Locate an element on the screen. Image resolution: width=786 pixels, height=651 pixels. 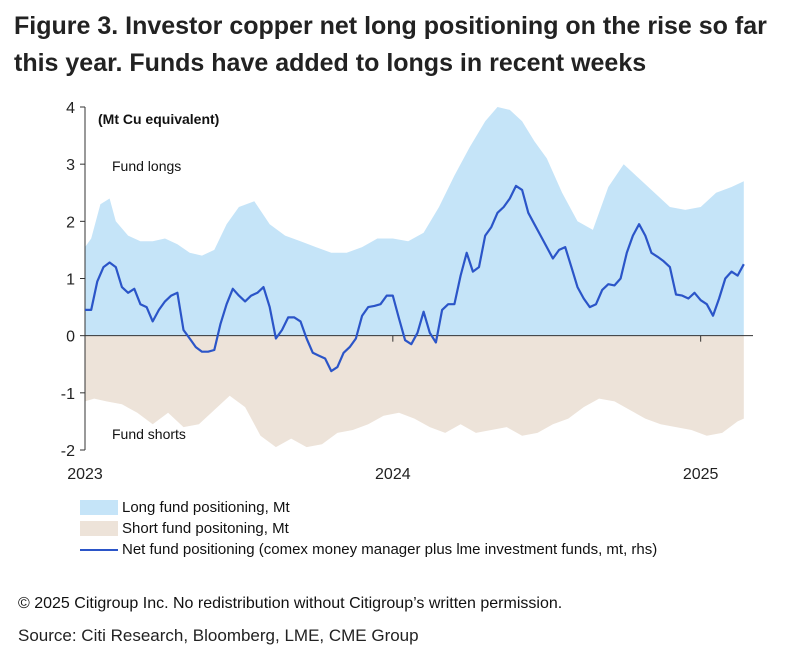
y-tick-label: 1 is located at coordinates (70, 280).